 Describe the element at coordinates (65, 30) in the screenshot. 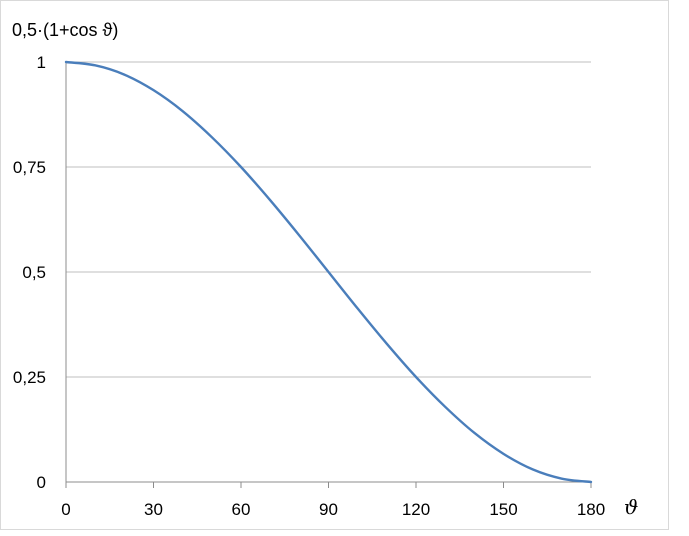

I see `y-axis-title: 0,5·(1+cos ϑ)` at that location.